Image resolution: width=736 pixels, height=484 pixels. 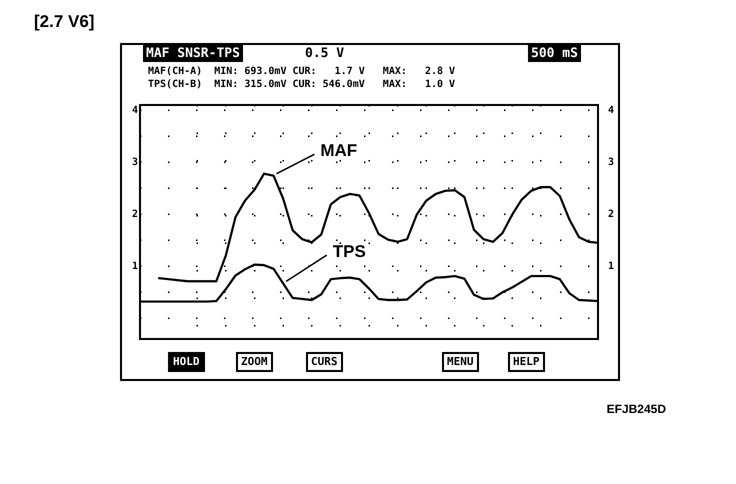 What do you see at coordinates (186, 362) in the screenshot?
I see `text: HOLD` at bounding box center [186, 362].